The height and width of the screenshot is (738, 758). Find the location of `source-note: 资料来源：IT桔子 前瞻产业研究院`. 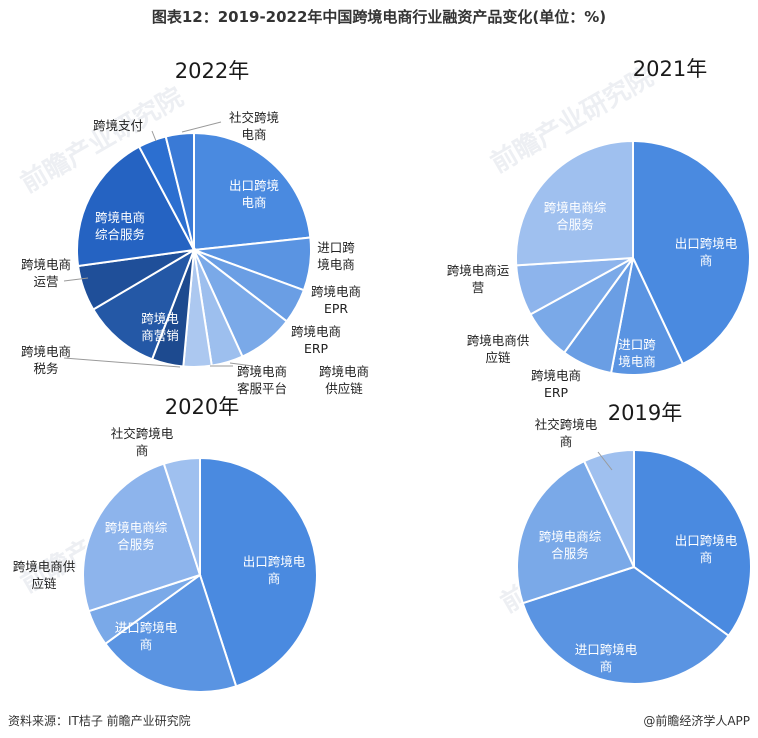

source-note: 资料来源：IT桔子 前瞻产业研究院 is located at coordinates (99, 721).